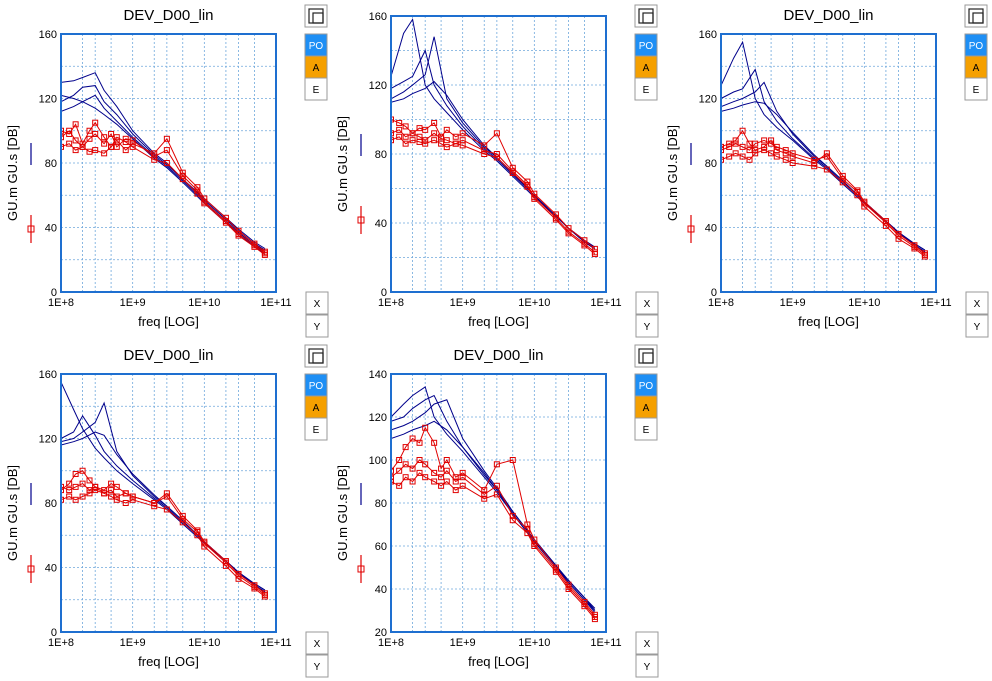  I want to click on y-tick-label: 80, so click(711, 164).